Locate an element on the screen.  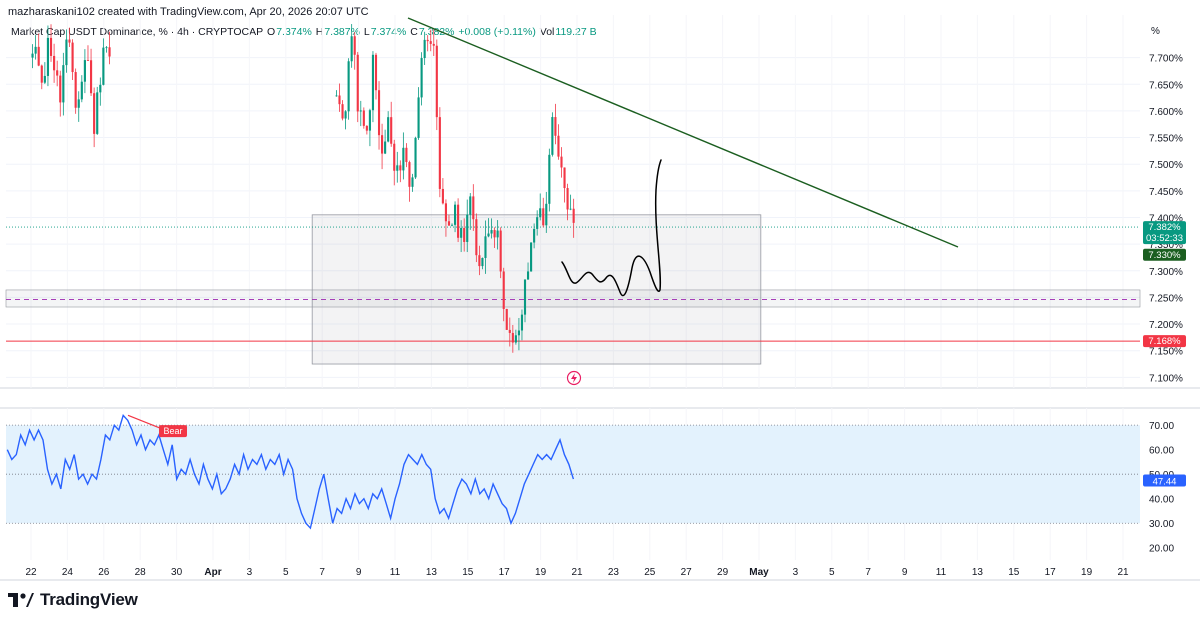
price-tick-label: 7.600% is located at coordinates (1166, 112).